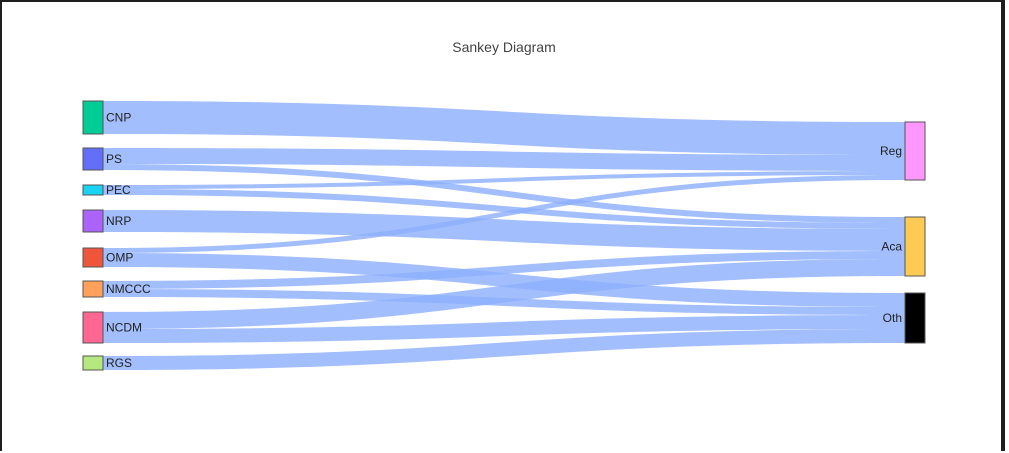 The image size is (1009, 453). What do you see at coordinates (504, 159) in the screenshot?
I see `link-ps-to-reg` at bounding box center [504, 159].